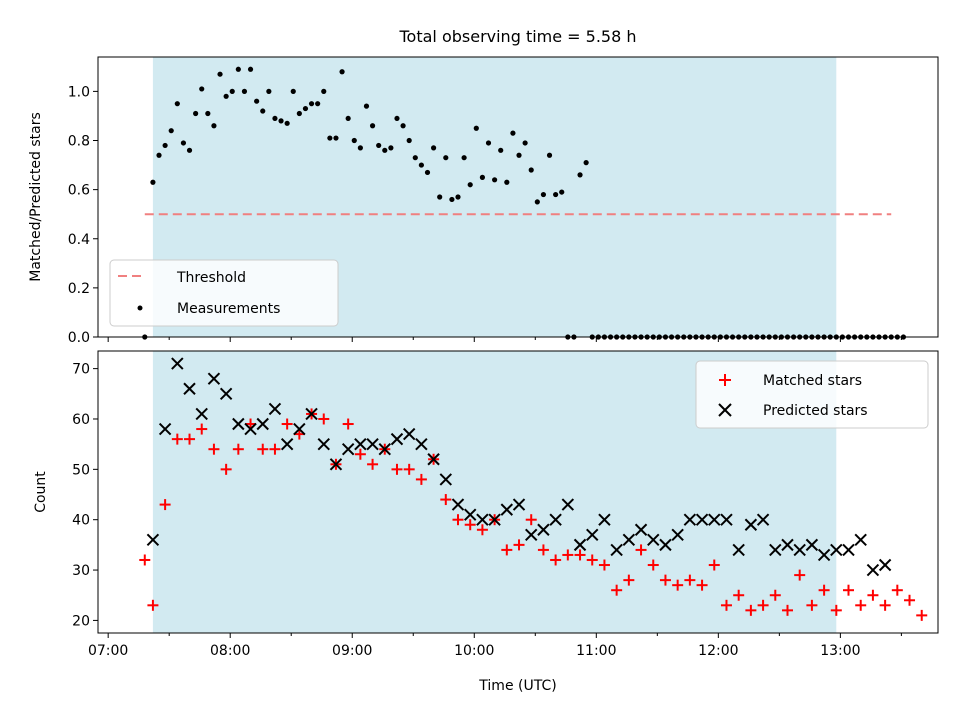  I want to click on top-legend-box, so click(224, 293).